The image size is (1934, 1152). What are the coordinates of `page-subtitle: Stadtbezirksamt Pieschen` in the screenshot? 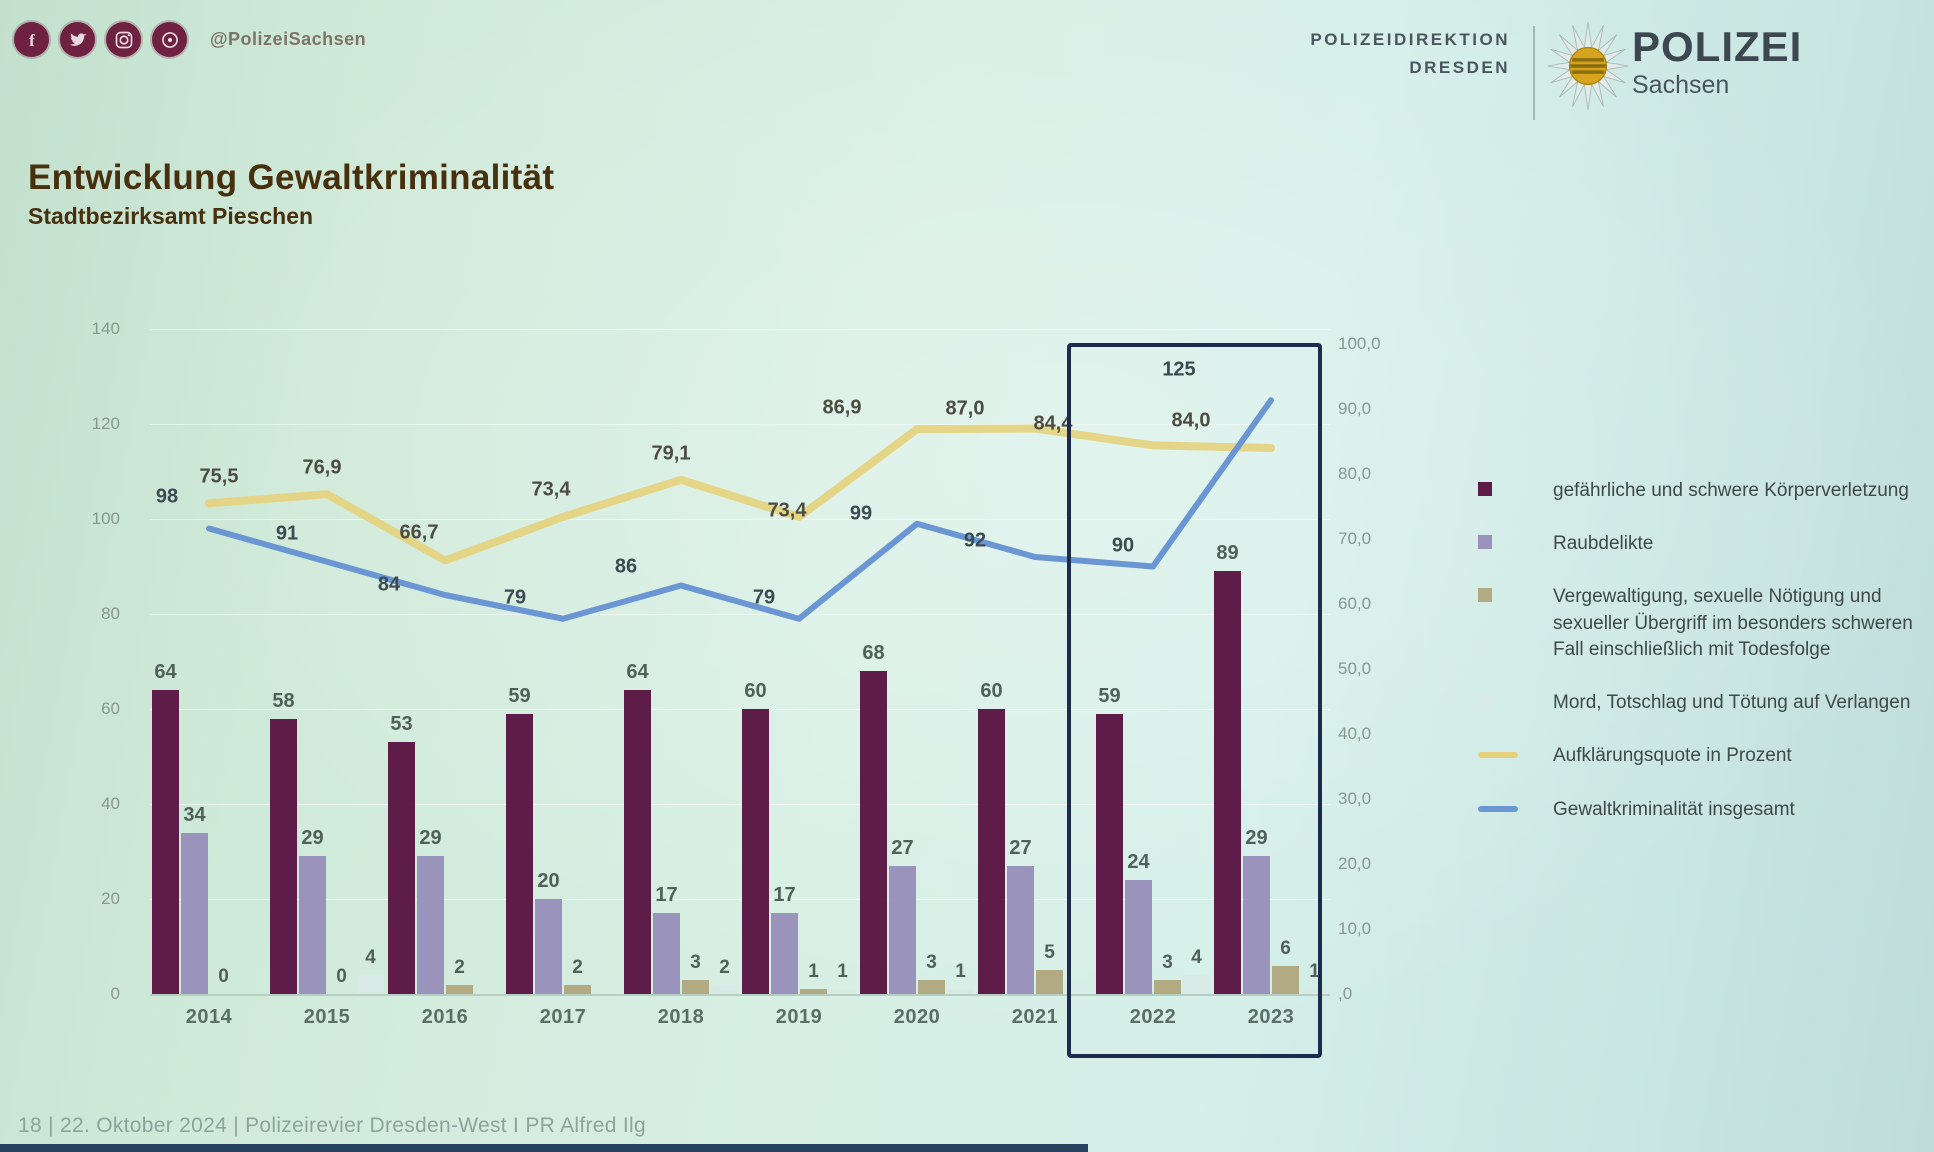 It's located at (171, 216).